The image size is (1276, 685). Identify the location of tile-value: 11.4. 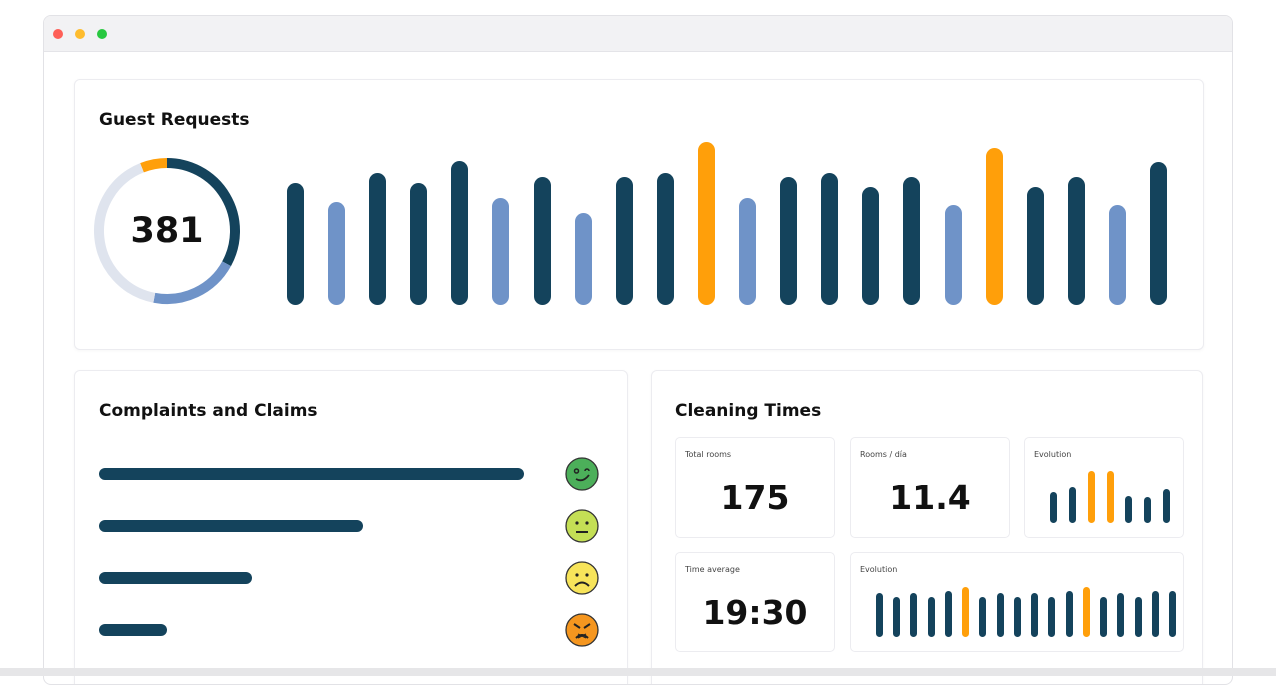
(930, 497).